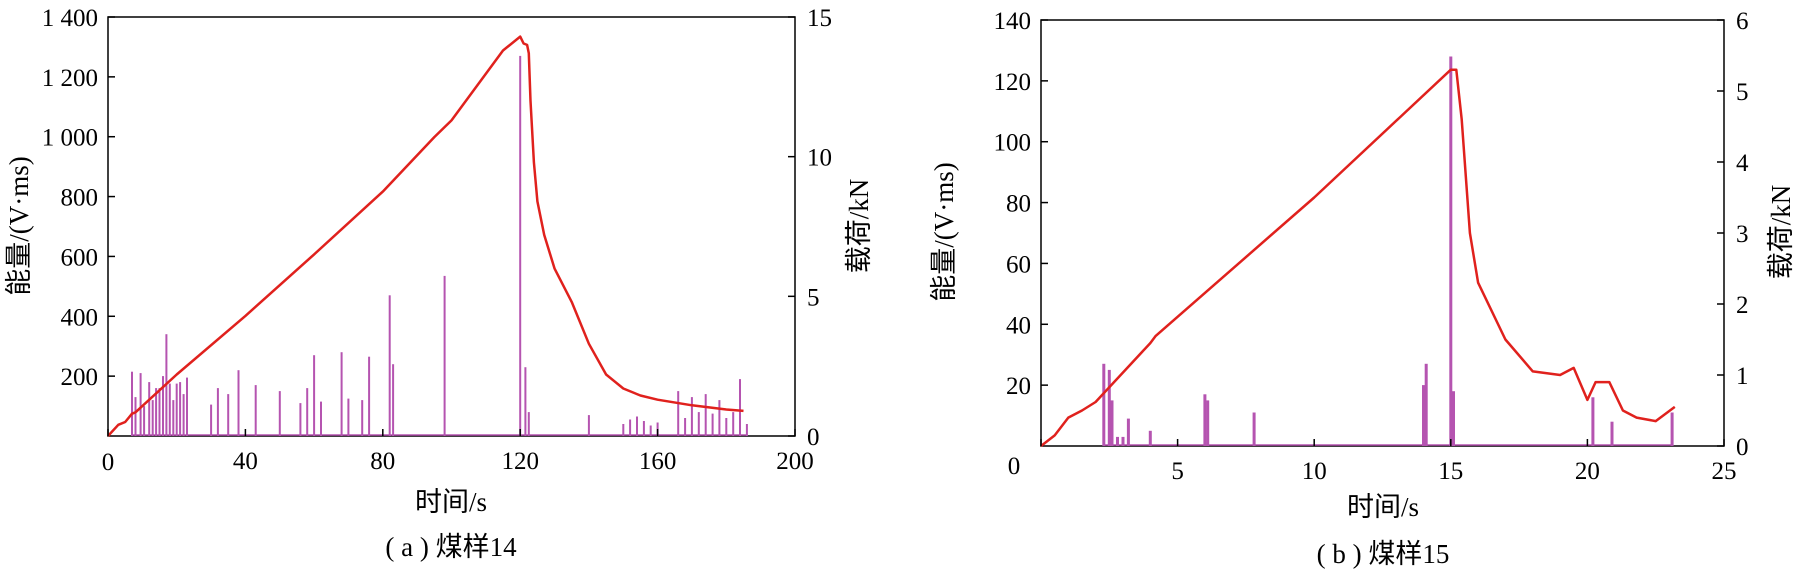  I want to click on y-right-tick-label: 10, so click(819, 158).